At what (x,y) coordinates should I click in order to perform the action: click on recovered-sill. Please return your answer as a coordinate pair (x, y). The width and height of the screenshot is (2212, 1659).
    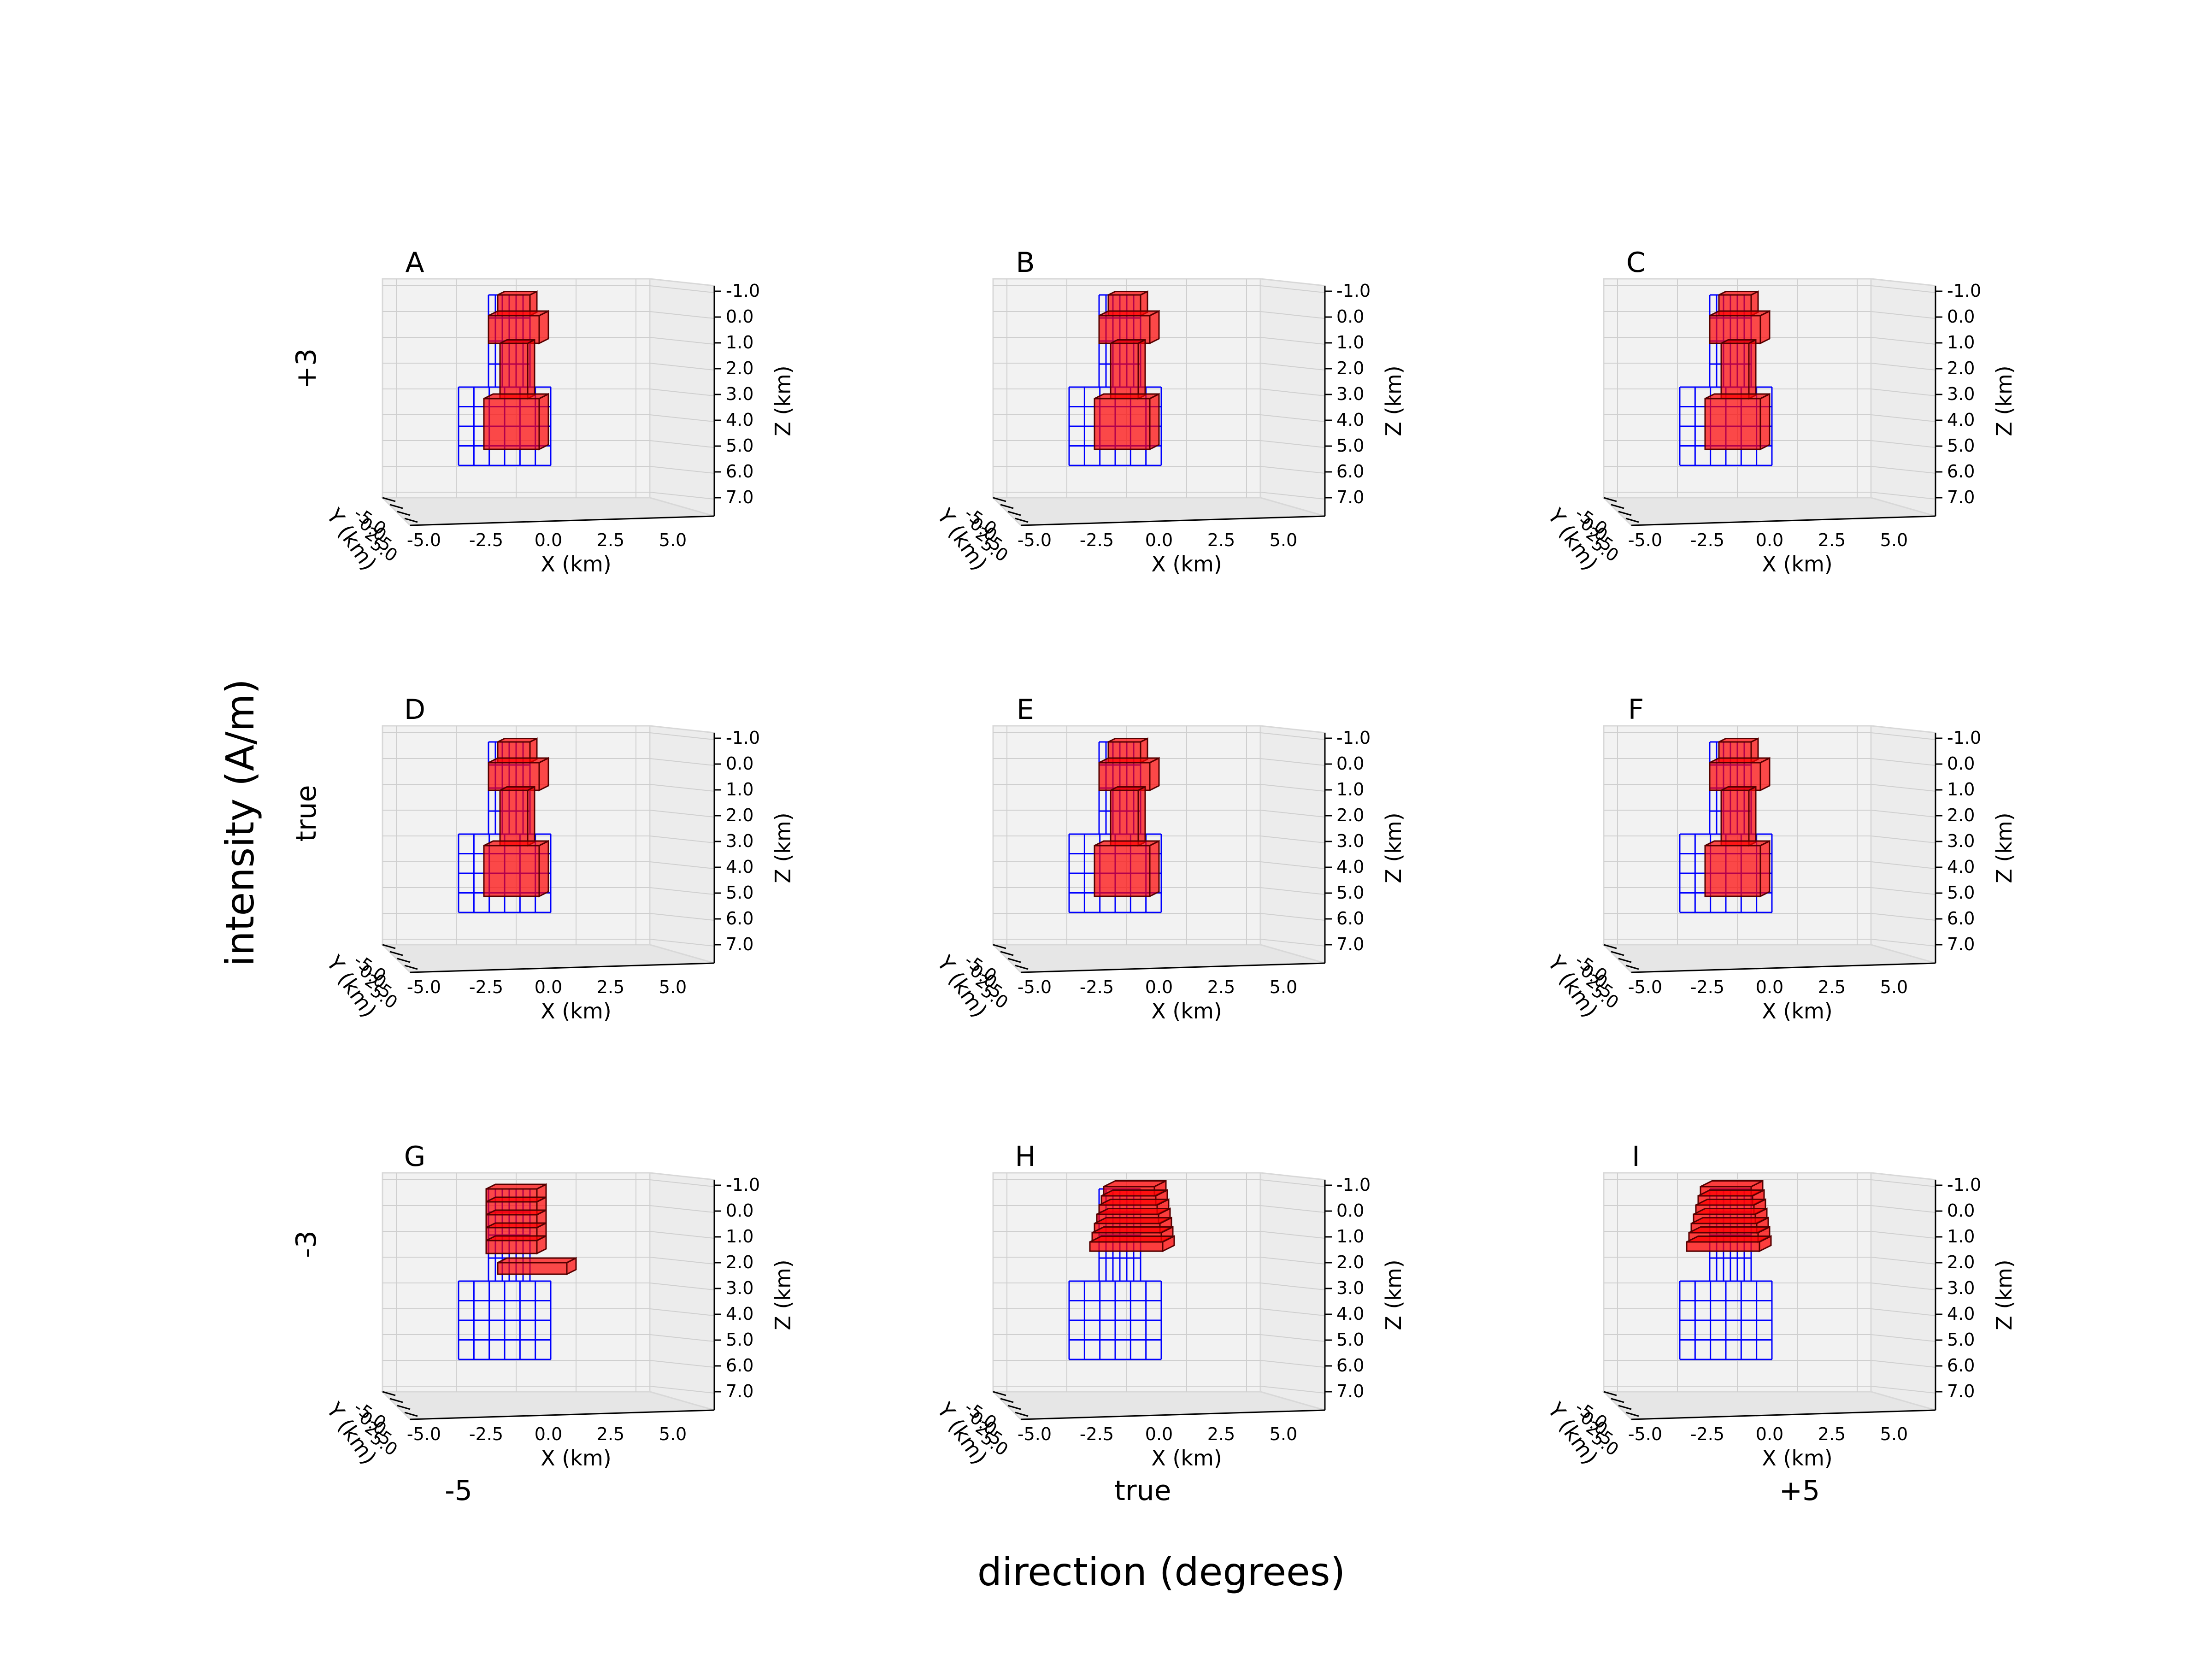
    Looking at the image, I should click on (537, 1266).